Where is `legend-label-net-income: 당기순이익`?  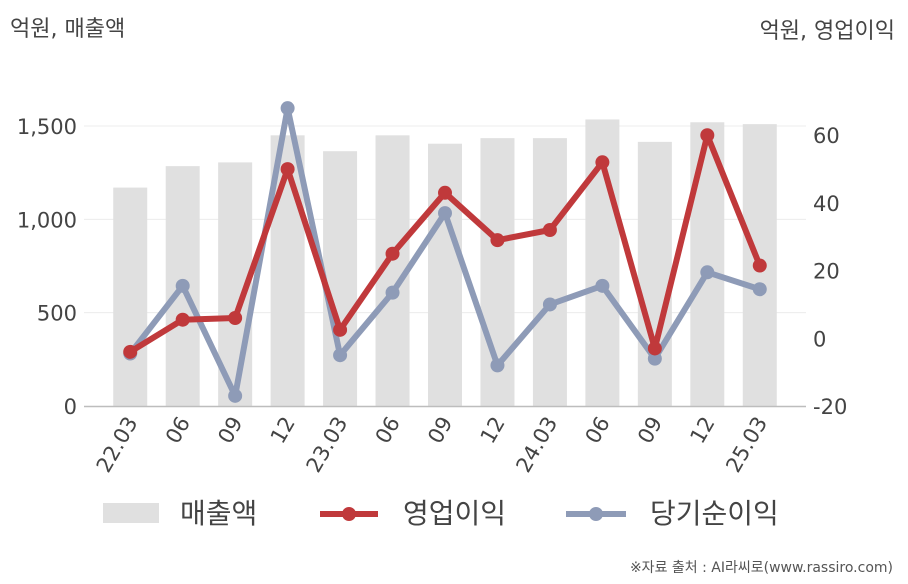 legend-label-net-income: 당기순이익 is located at coordinates (714, 513).